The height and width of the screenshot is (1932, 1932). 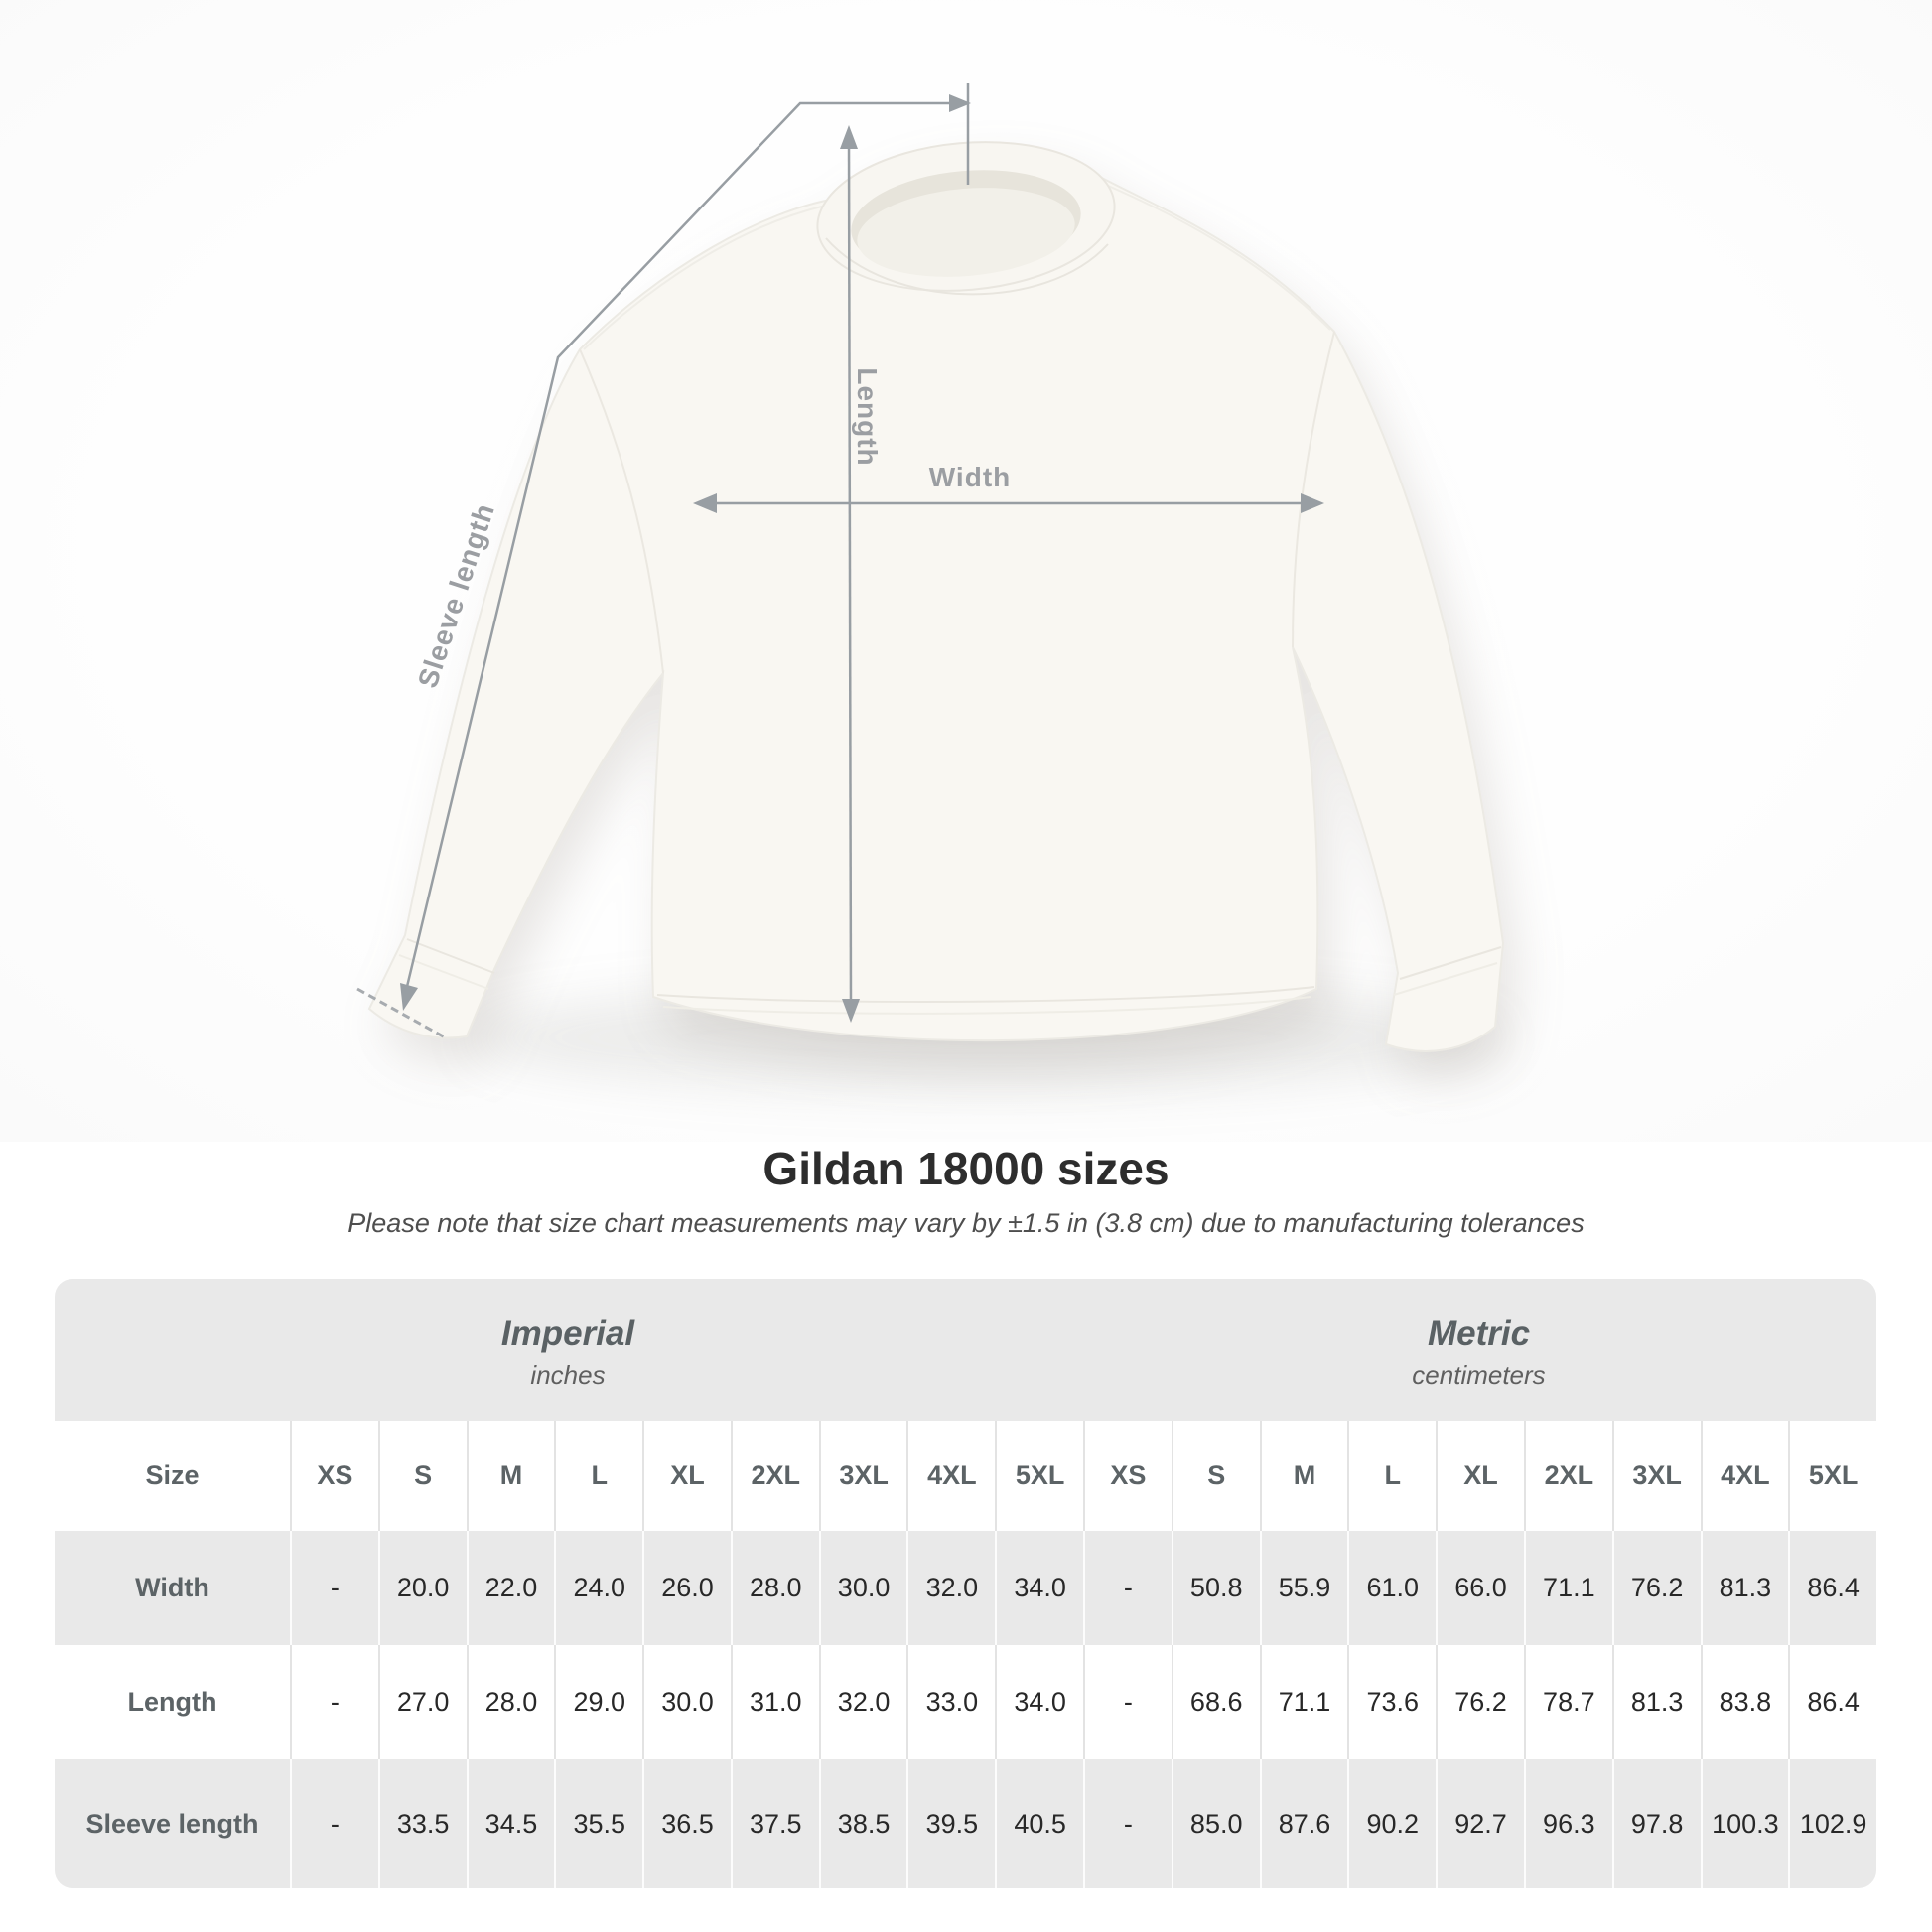 What do you see at coordinates (862, 1476) in the screenshot?
I see `size-header-imperial-3xl: 3XL` at bounding box center [862, 1476].